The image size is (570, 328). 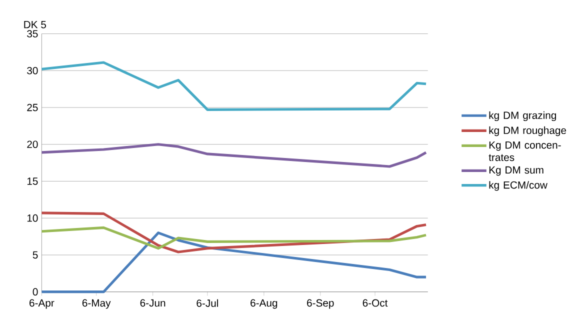 What do you see at coordinates (527, 131) in the screenshot?
I see `legend-label: kg DM roughage` at bounding box center [527, 131].